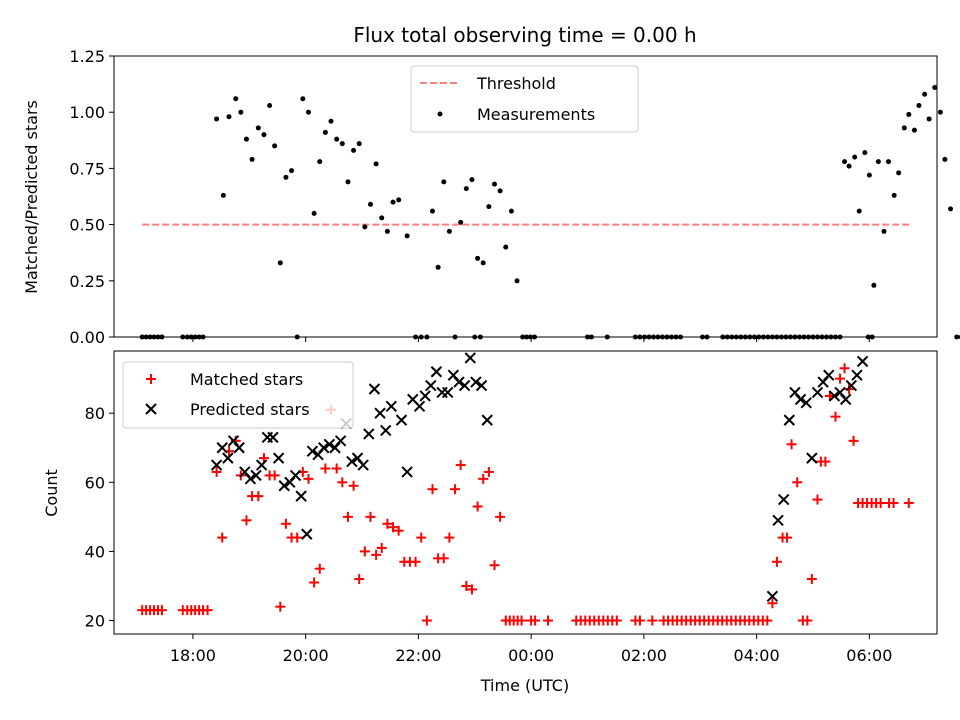  I want to click on bottom-y-tick-label: 20, so click(95, 621).